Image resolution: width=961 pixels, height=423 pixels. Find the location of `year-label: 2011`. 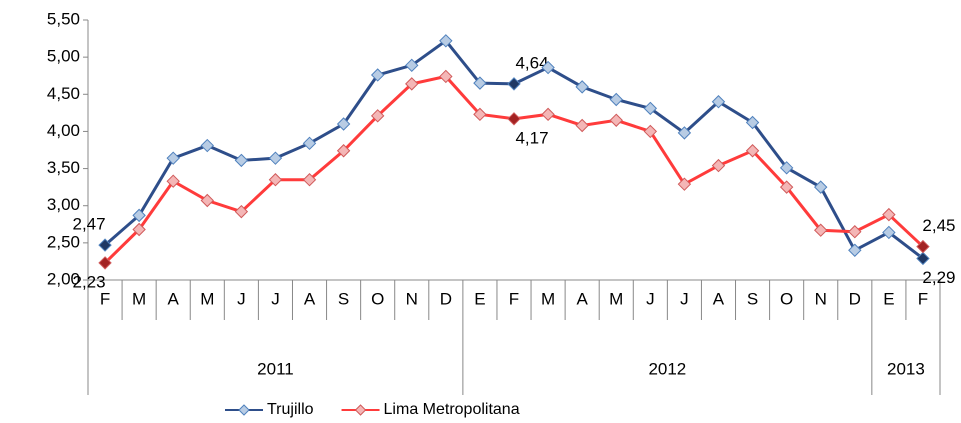

year-label: 2011 is located at coordinates (275, 368).